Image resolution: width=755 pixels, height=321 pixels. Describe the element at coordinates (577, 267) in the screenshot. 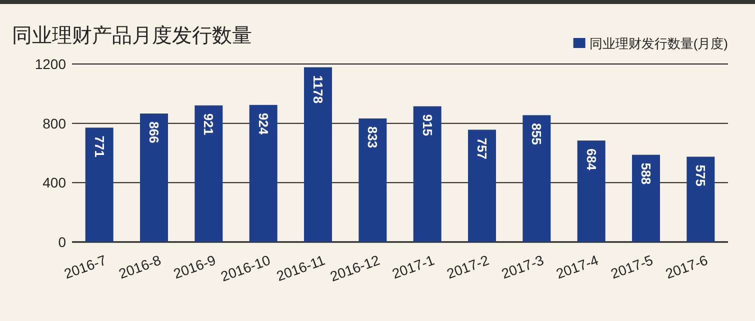

I see `x-tick-label: 2017-4` at that location.